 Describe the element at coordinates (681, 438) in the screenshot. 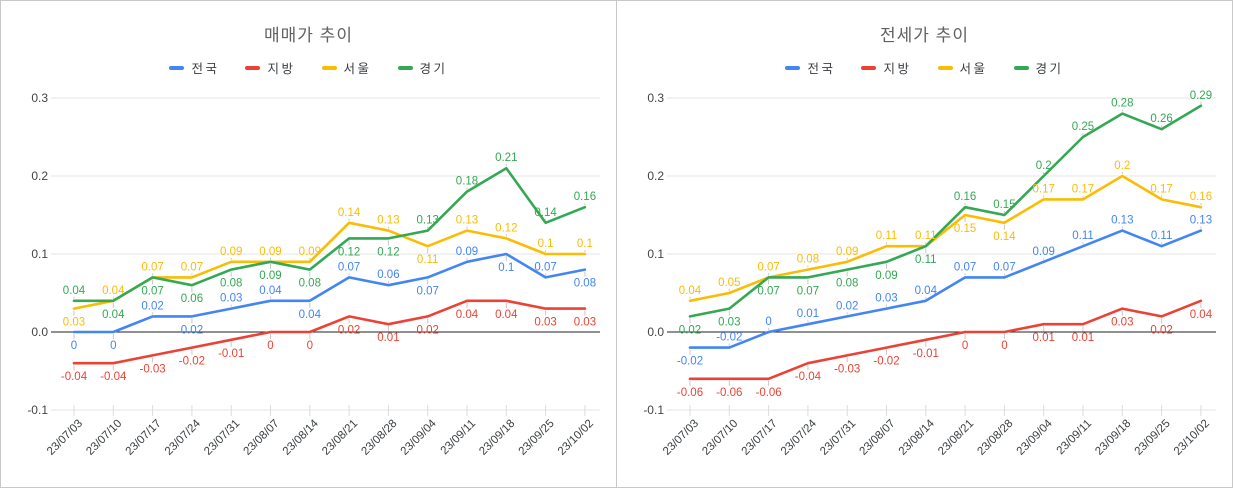

I see `x-axis-label: 23/07/03` at that location.